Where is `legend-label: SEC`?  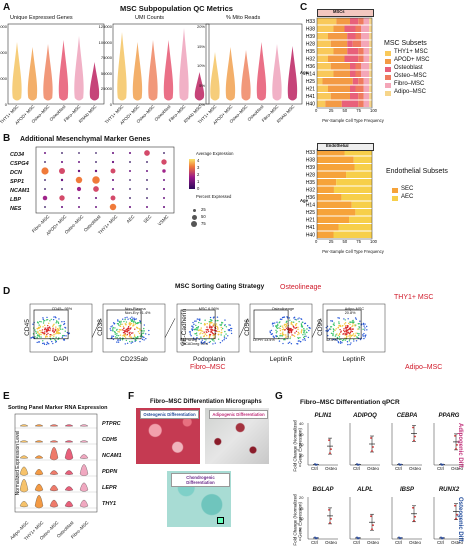
legend-label: SEC is located at coordinates (407, 189).